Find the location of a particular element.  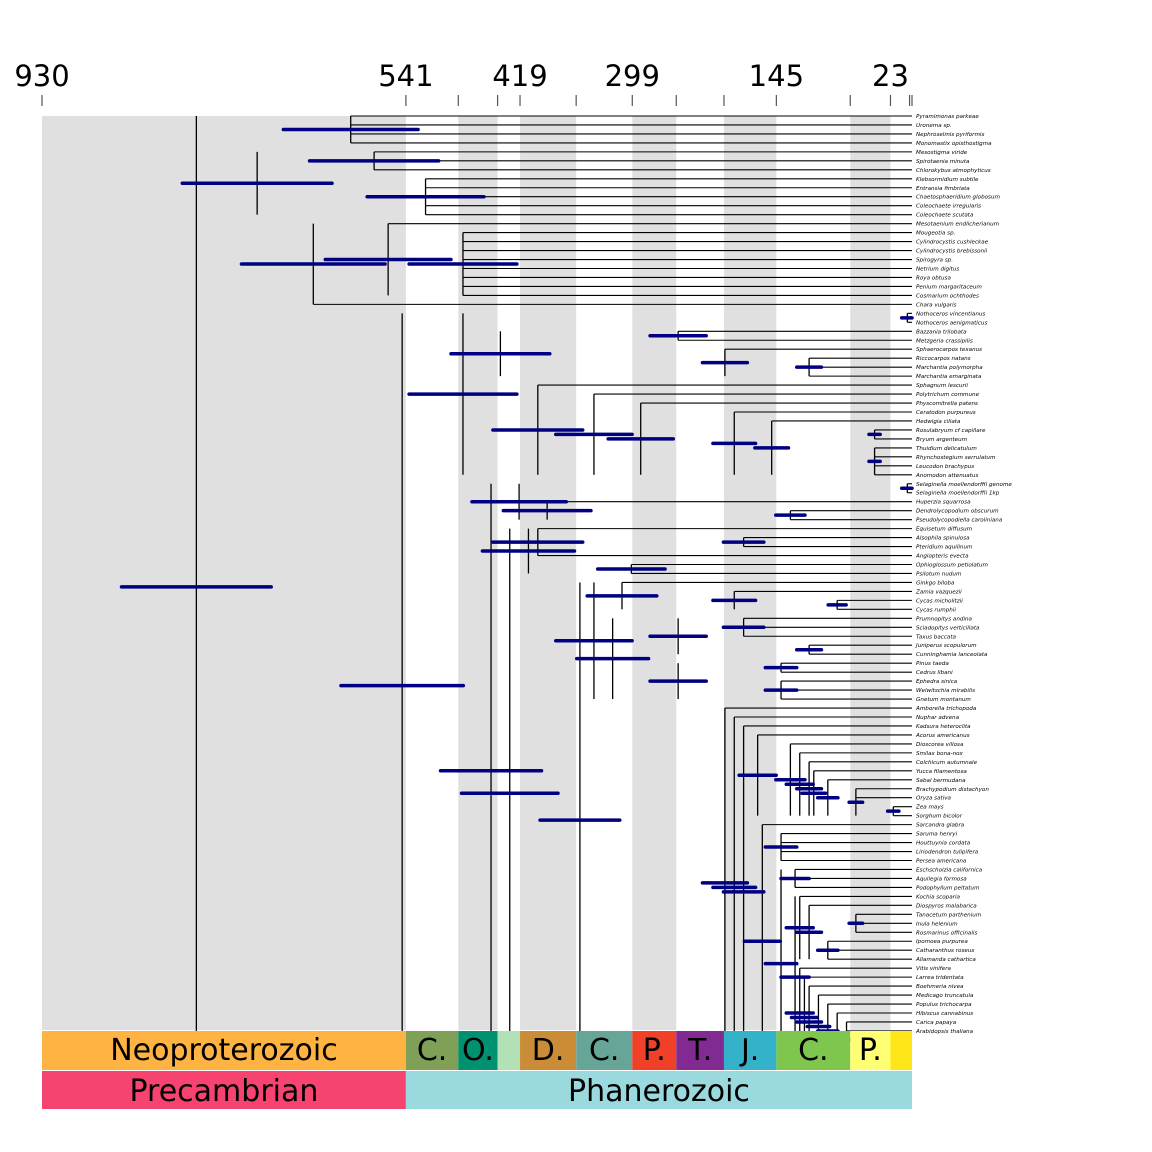

axis-tick-label: 541 is located at coordinates (405, 76).